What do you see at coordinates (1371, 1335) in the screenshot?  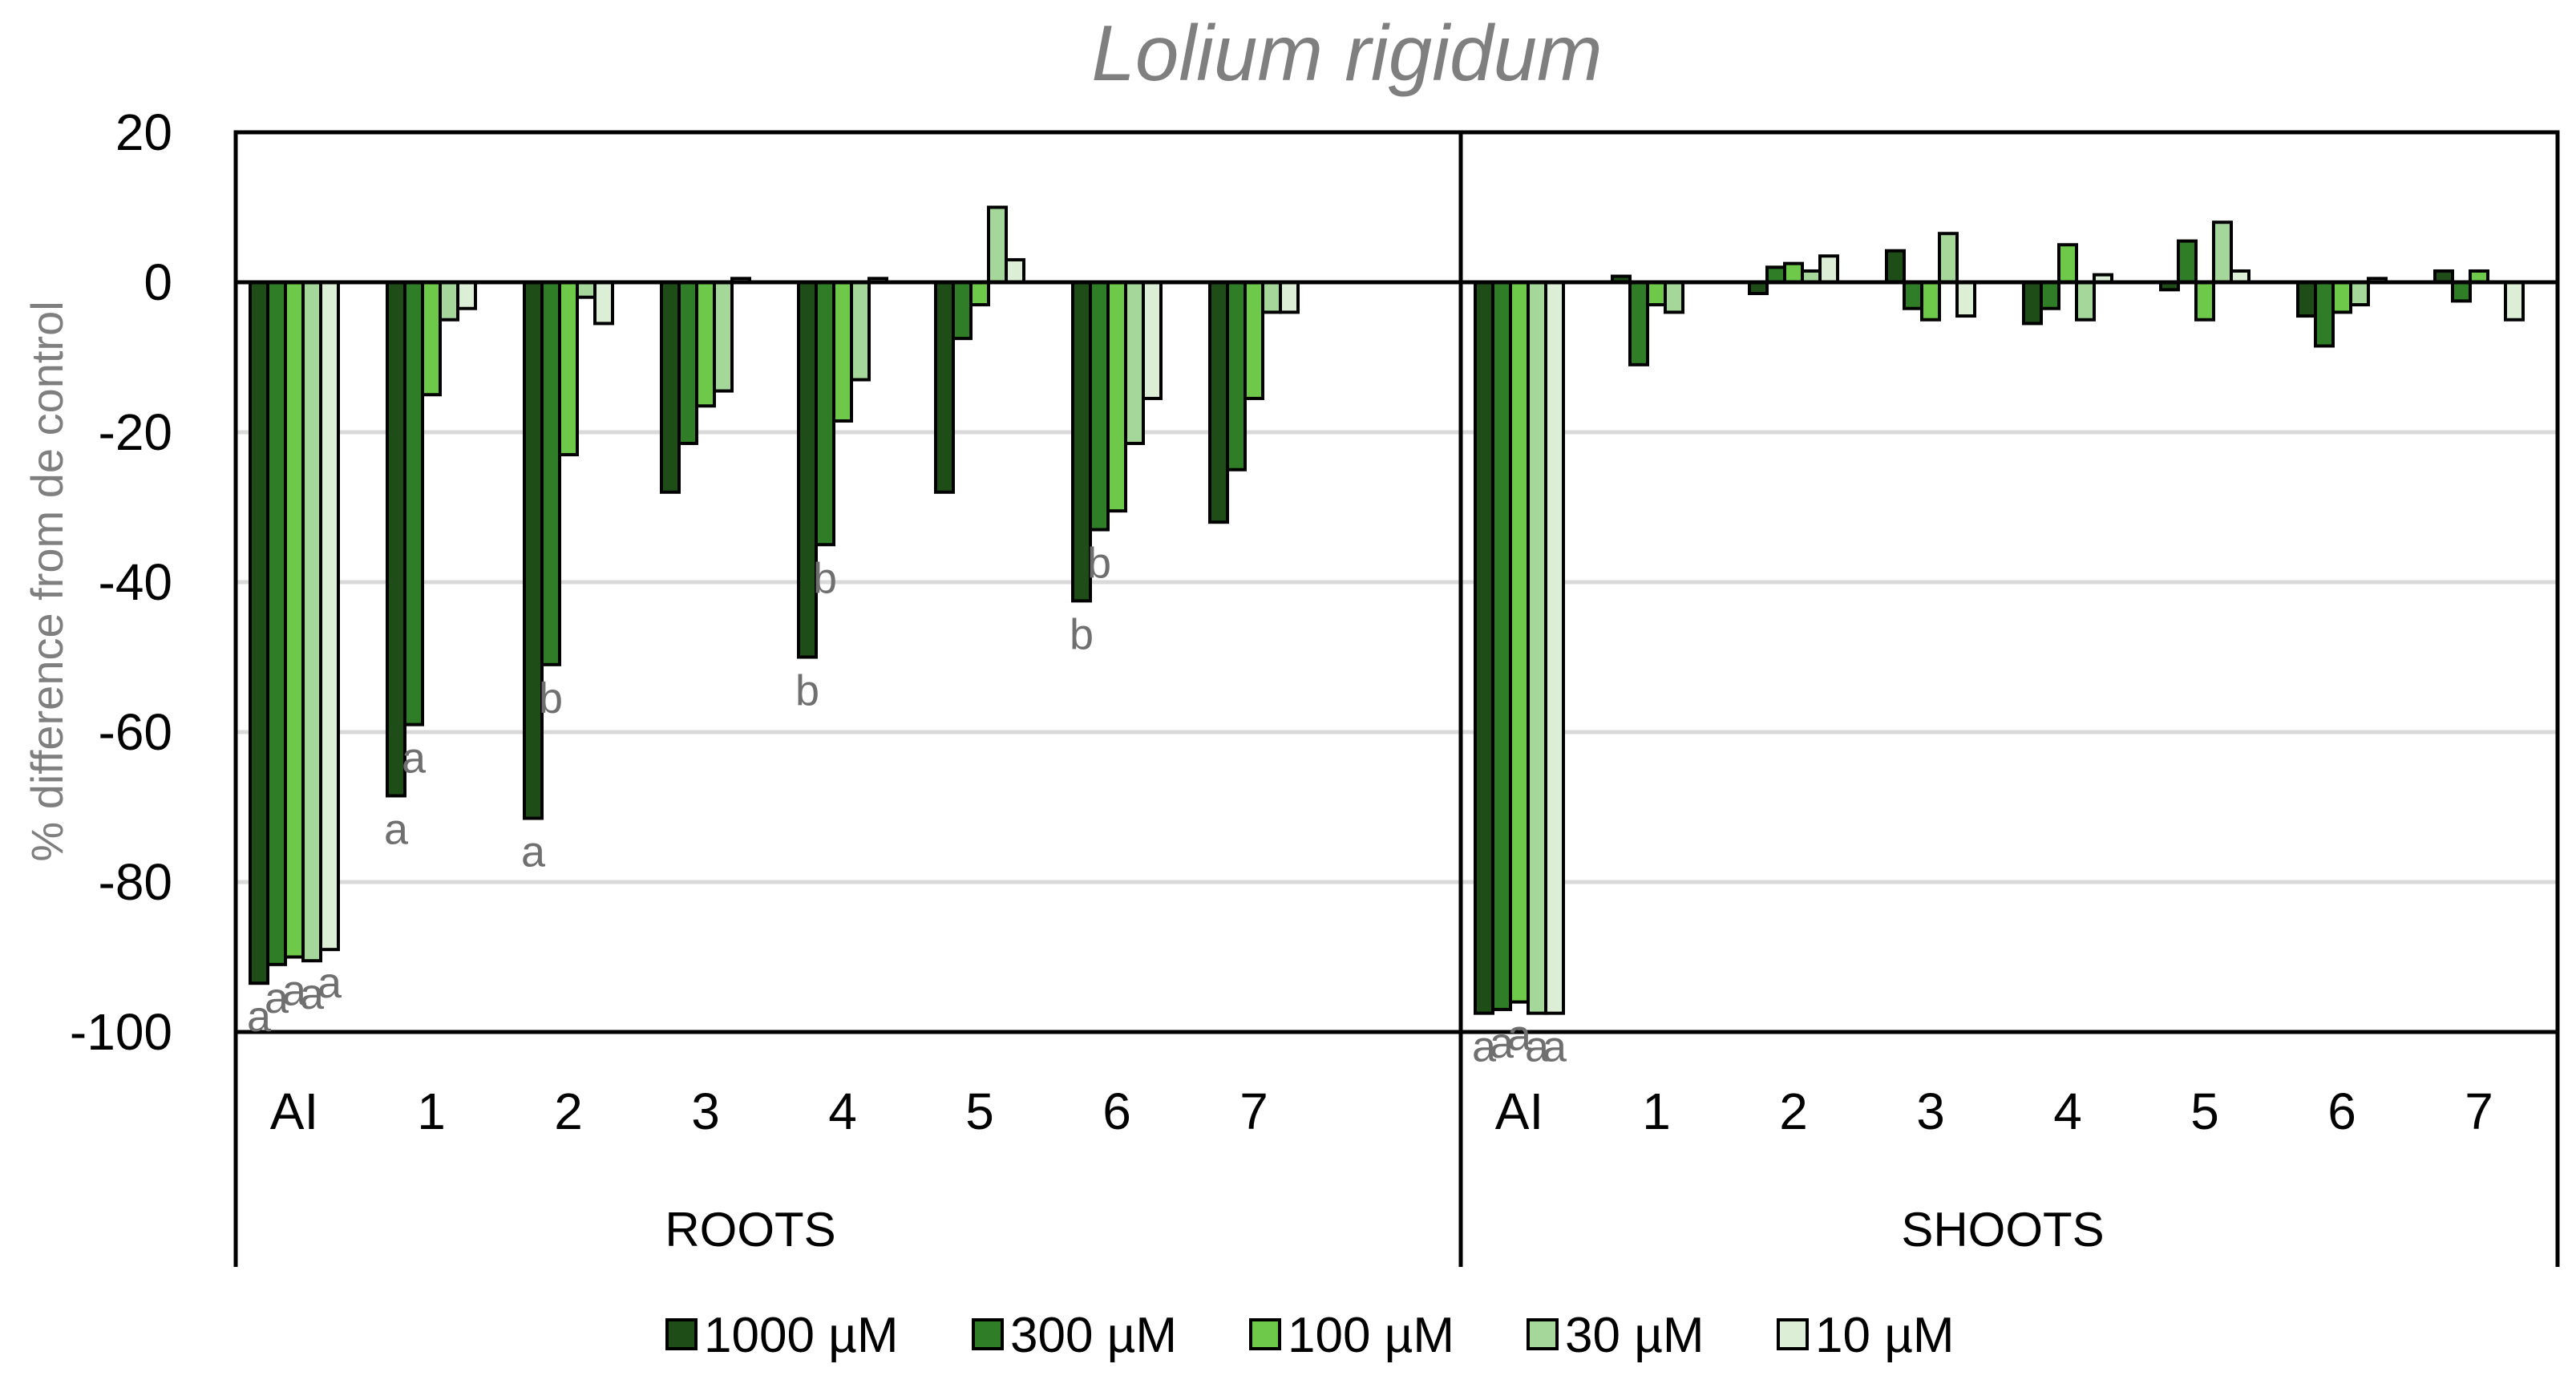 I see `legend-label: 100 µM` at bounding box center [1371, 1335].